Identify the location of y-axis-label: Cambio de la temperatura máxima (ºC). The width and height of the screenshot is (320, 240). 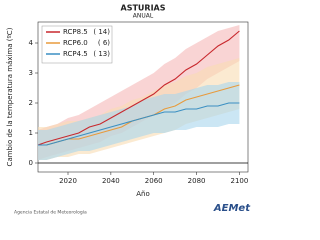
(10, 96).